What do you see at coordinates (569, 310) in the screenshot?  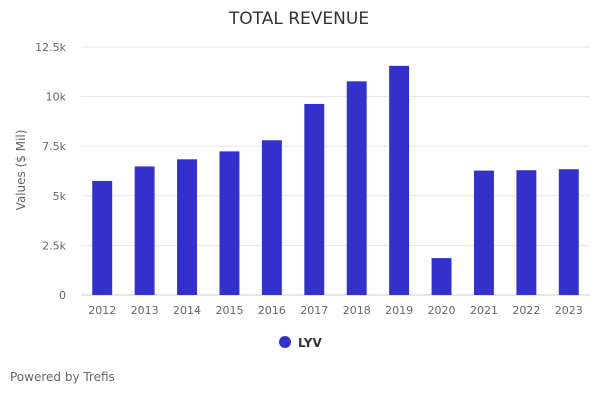 I see `x-tick-label: 2023` at bounding box center [569, 310].